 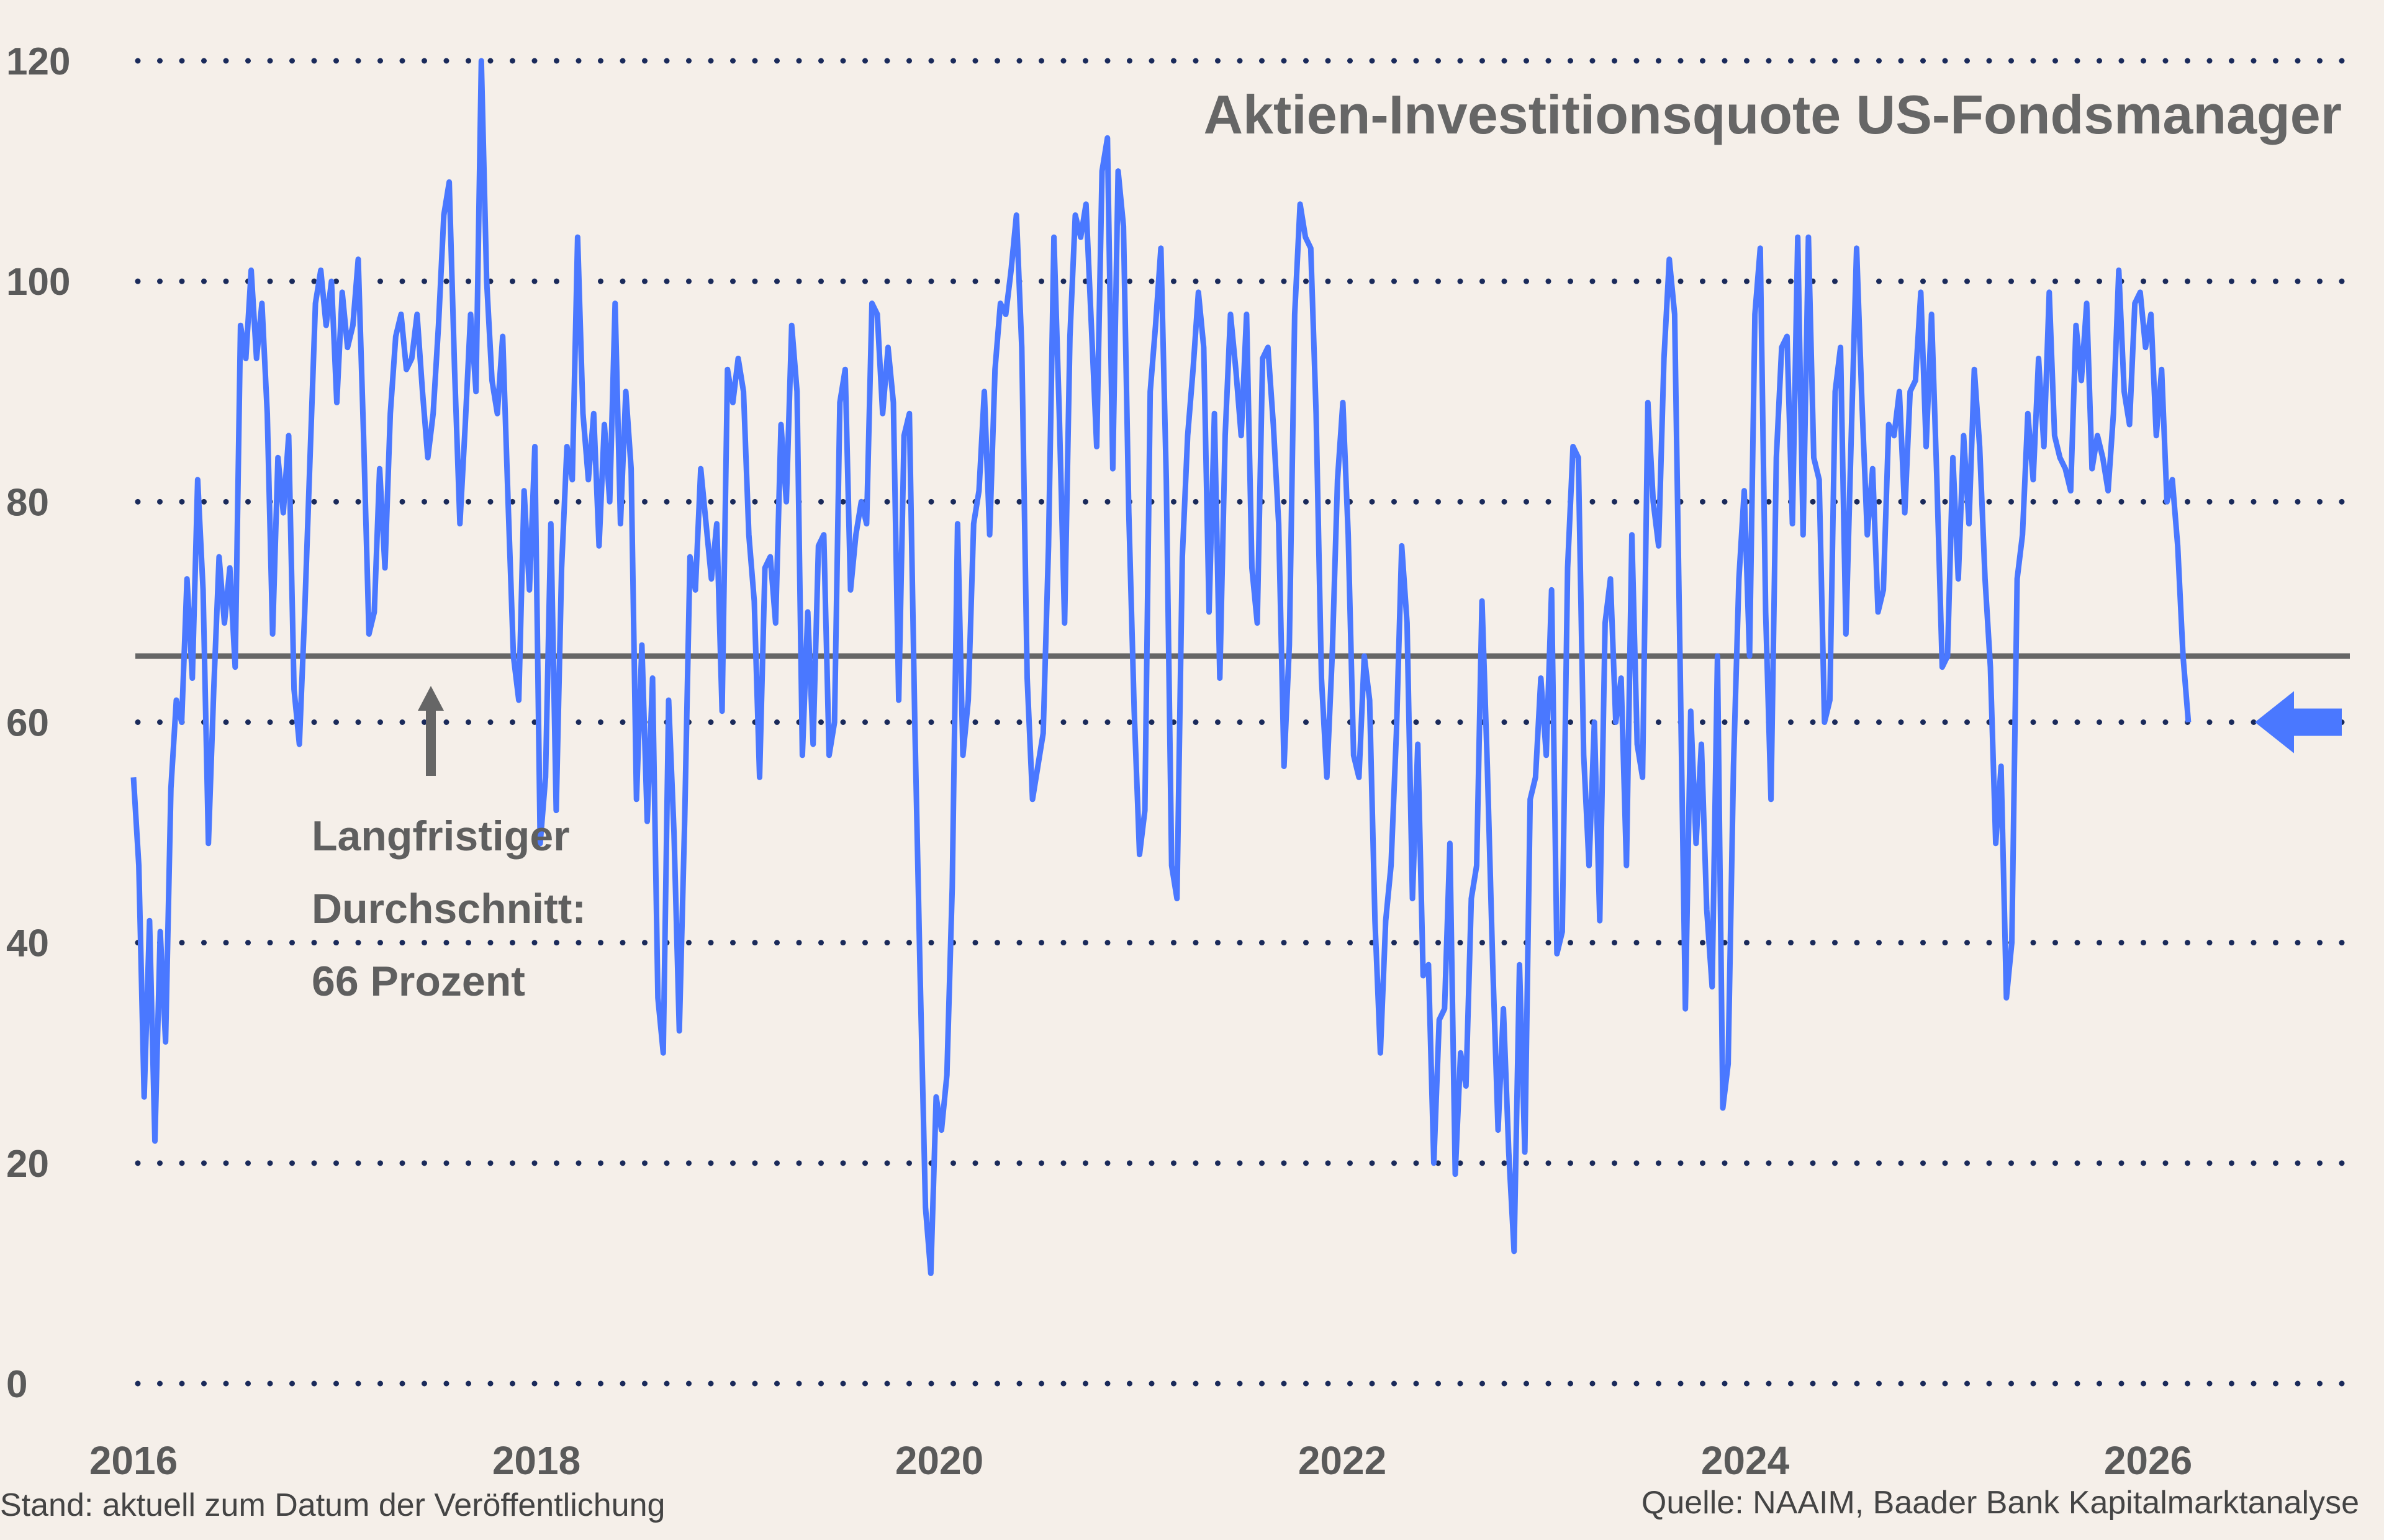 I want to click on annotation-arrow-up-icon, so click(x=431, y=731).